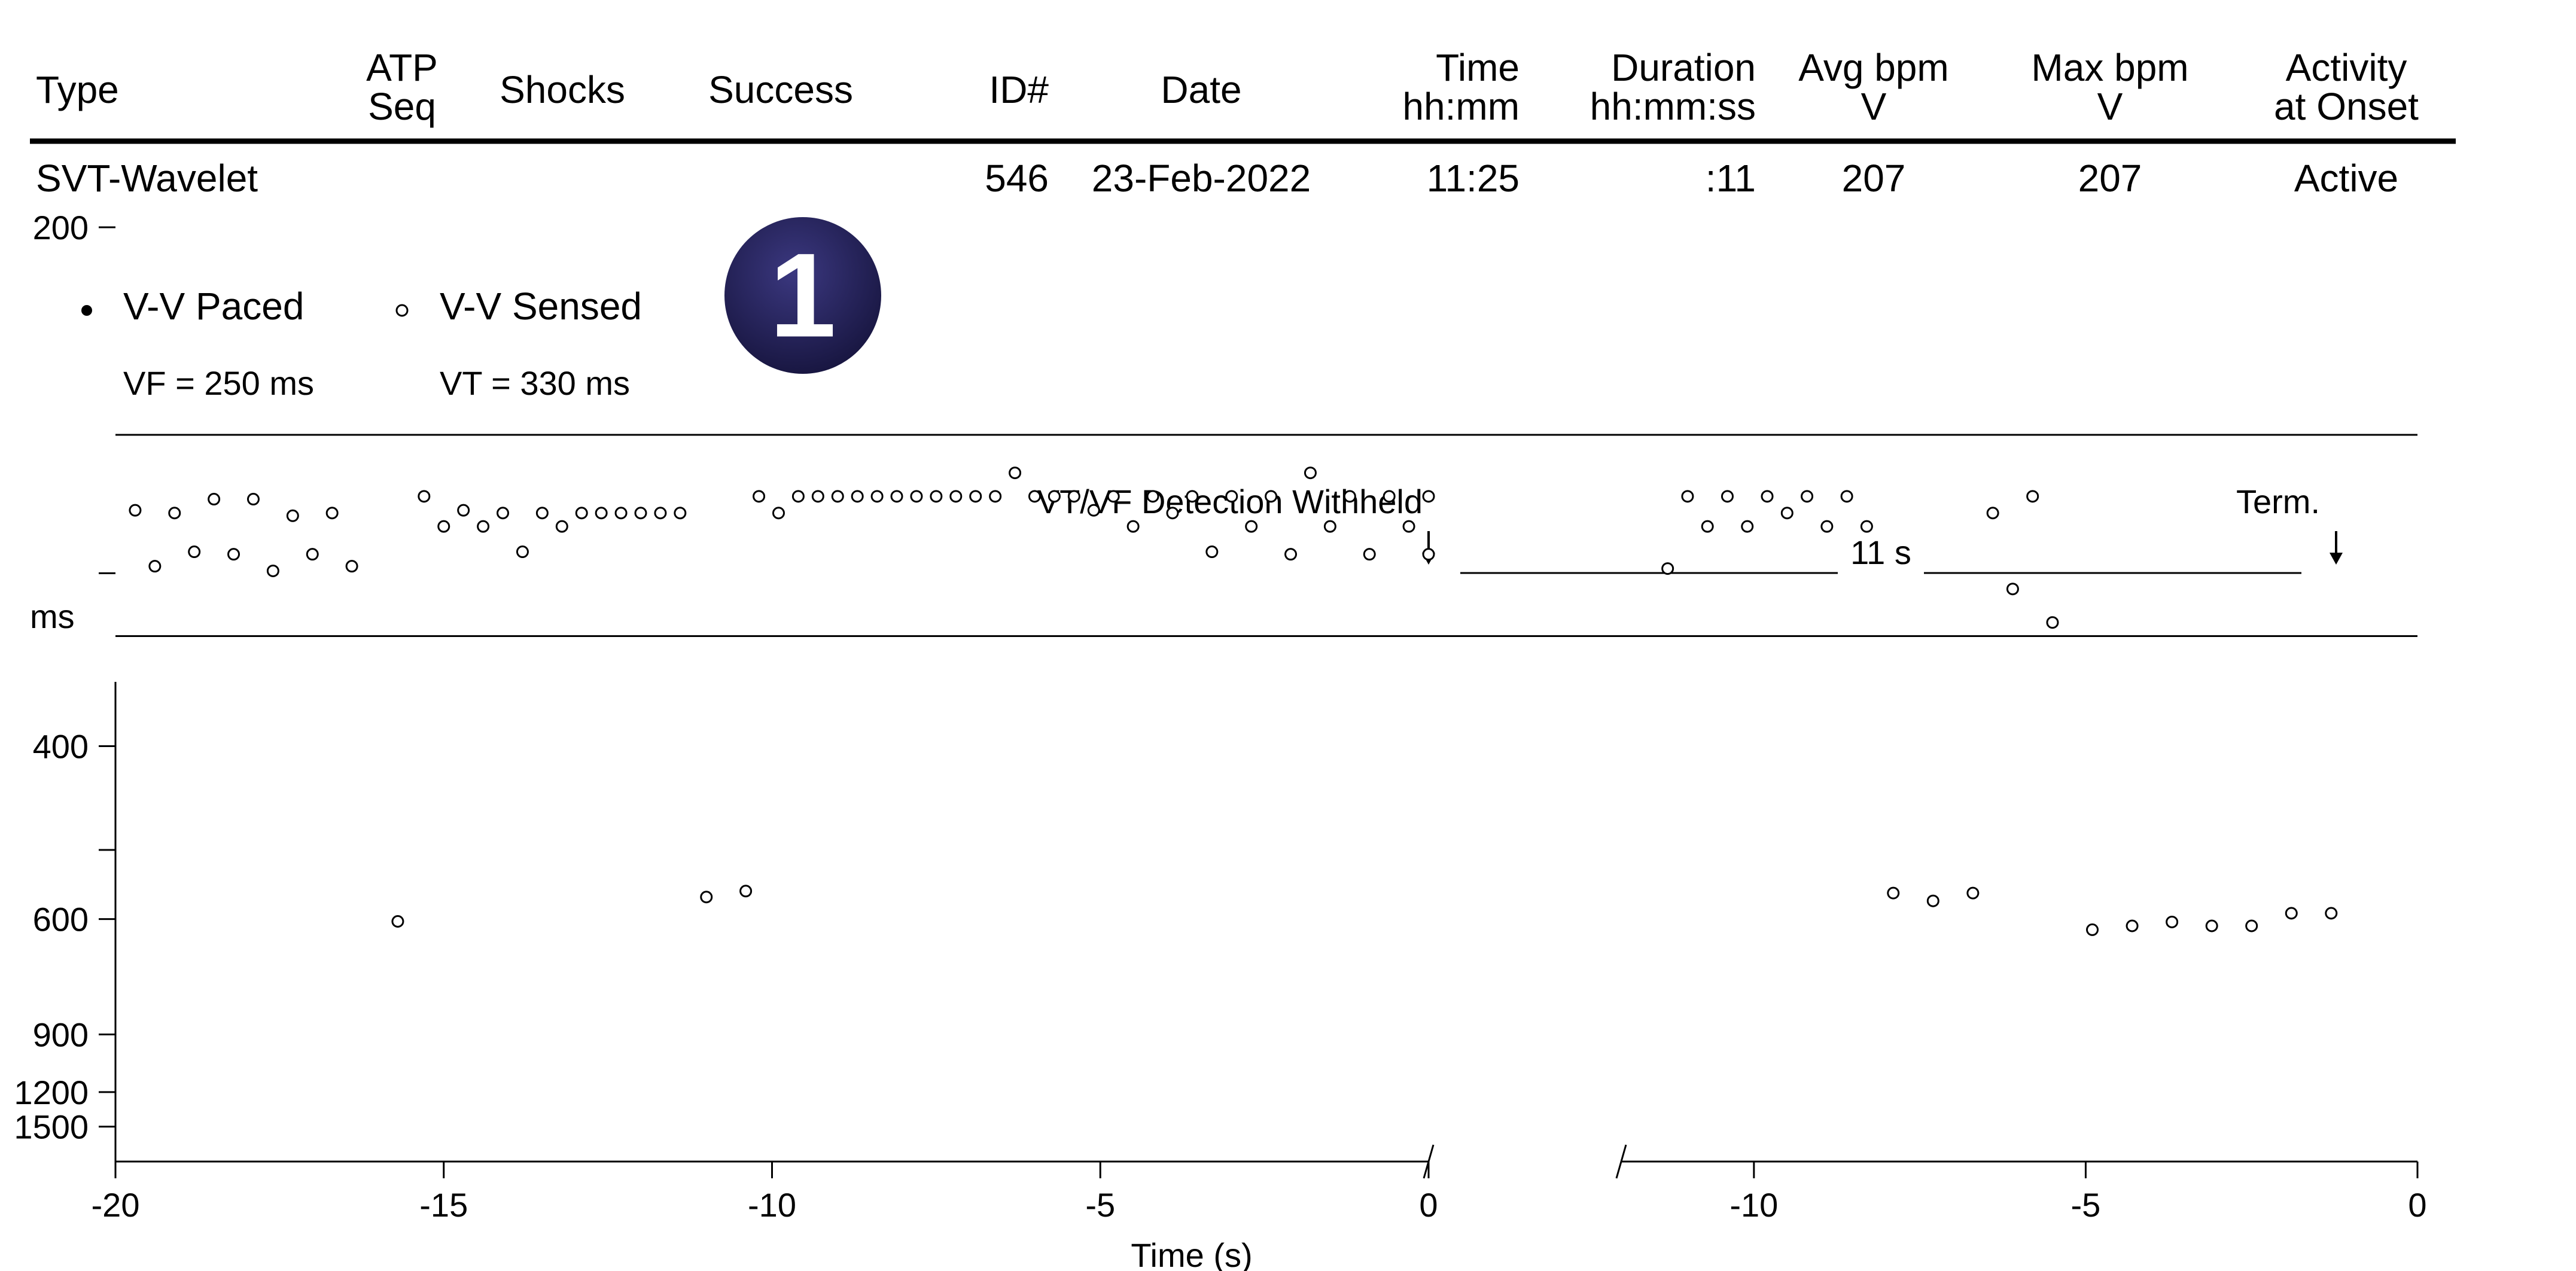 Image resolution: width=2576 pixels, height=1271 pixels. What do you see at coordinates (1201, 89) in the screenshot?
I see `column-header-date: Date` at bounding box center [1201, 89].